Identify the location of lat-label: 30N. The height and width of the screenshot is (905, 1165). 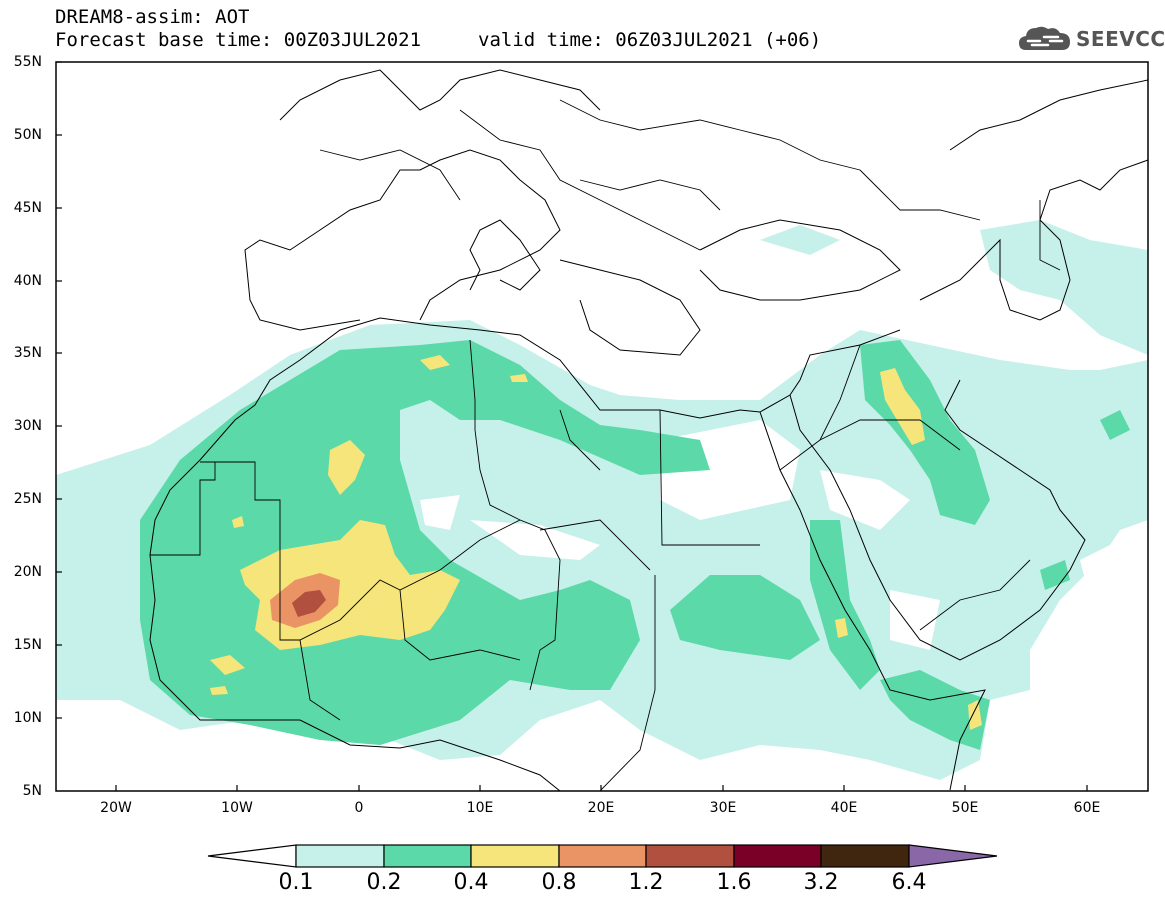
(27, 426).